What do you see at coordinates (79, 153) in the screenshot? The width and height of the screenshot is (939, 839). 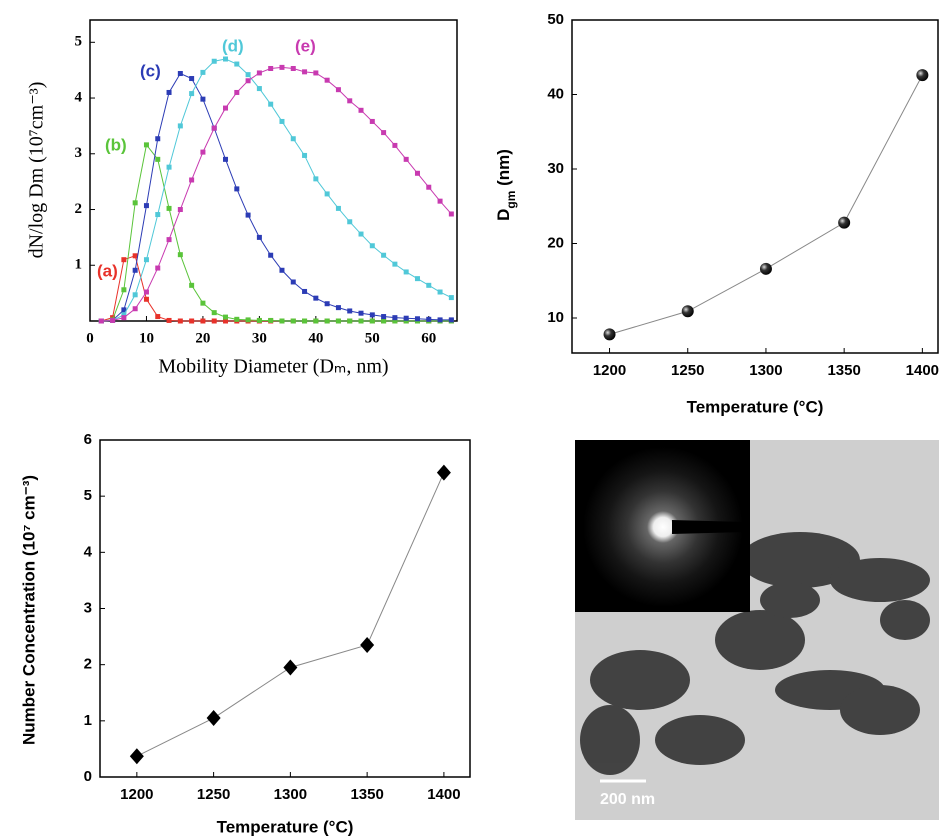 I see `y-tick-label: 3` at bounding box center [79, 153].